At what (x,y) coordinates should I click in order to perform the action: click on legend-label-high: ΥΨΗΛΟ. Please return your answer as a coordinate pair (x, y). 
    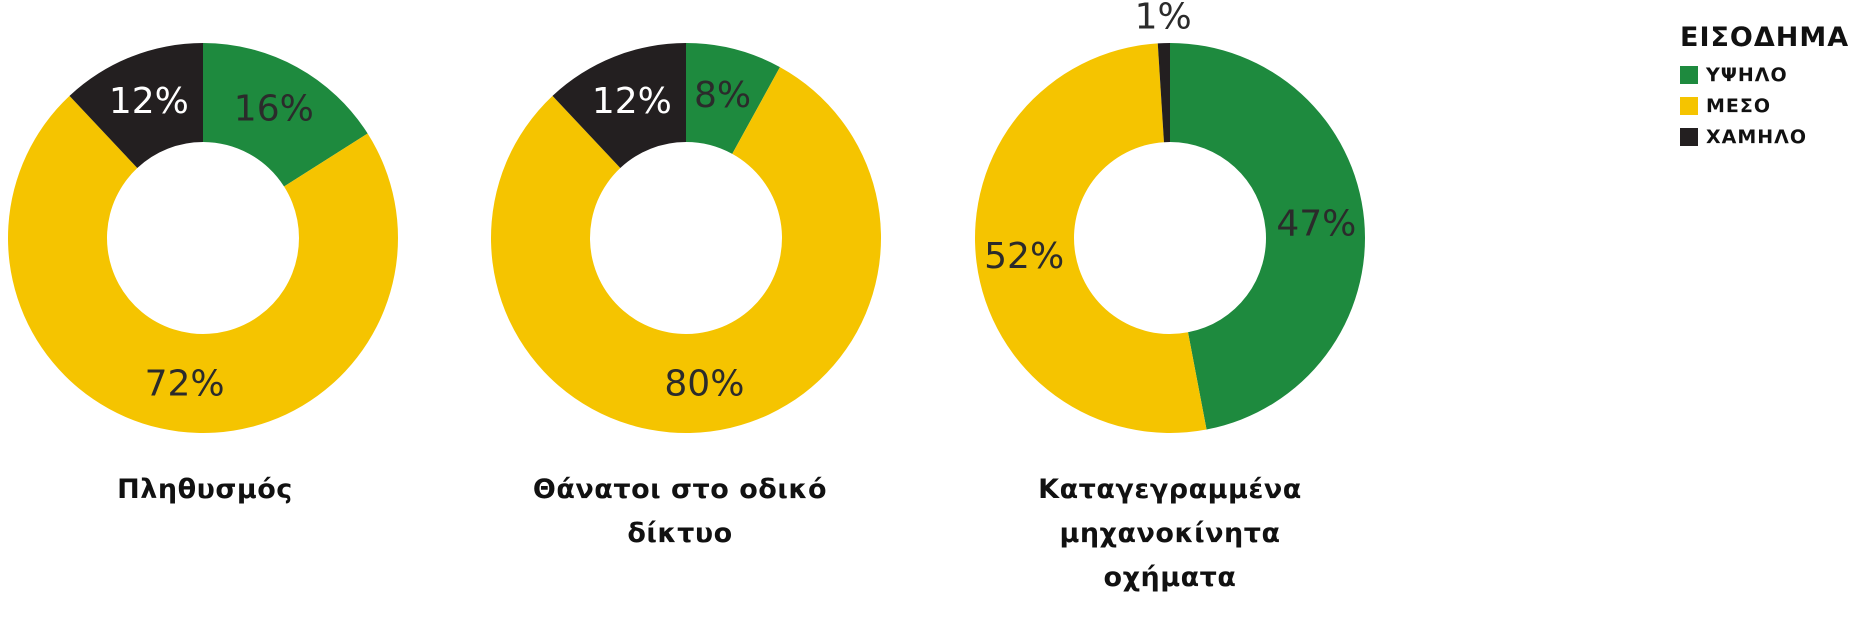
    Looking at the image, I should click on (1747, 75).